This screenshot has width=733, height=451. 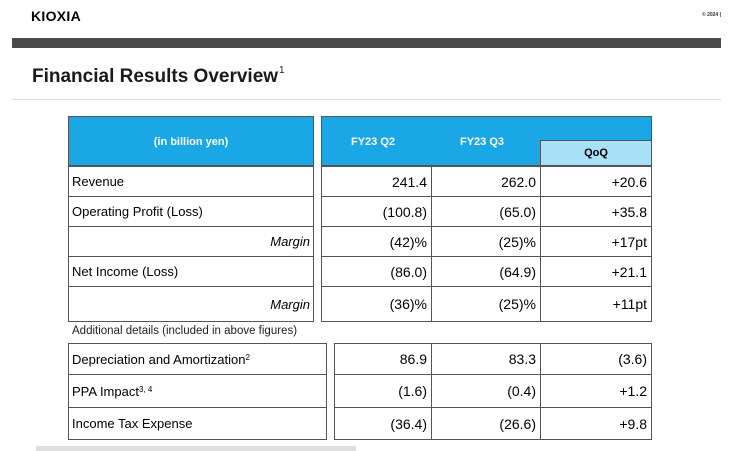 What do you see at coordinates (373, 142) in the screenshot?
I see `col-header-q2: FY23 Q2` at bounding box center [373, 142].